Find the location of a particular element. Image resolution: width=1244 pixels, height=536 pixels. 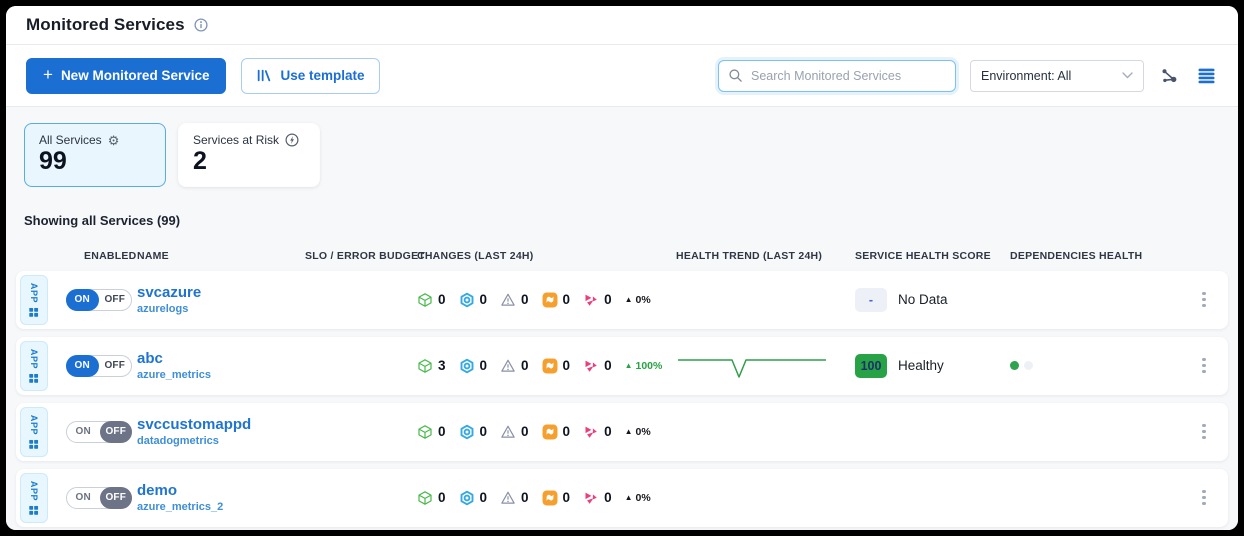

health-score-label: No Data is located at coordinates (923, 299).